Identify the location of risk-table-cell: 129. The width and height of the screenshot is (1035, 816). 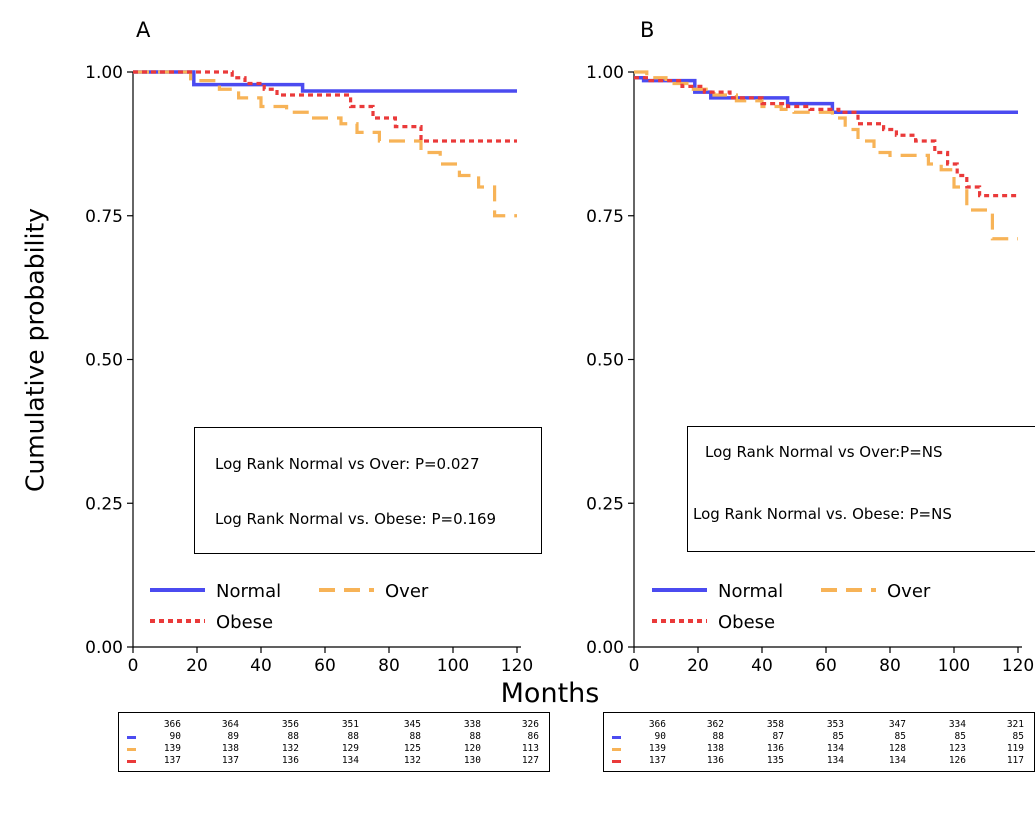
(350, 748).